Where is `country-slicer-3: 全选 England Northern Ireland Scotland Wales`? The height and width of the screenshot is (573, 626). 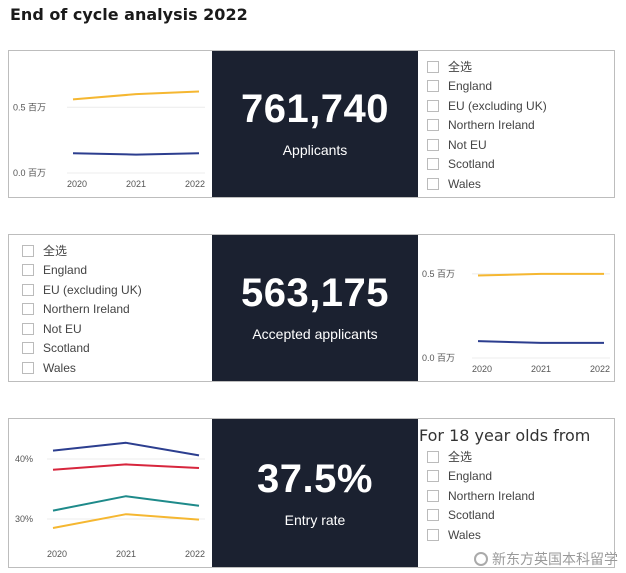
country-slicer-3: 全选 England Northern Ireland Scotland Wales is located at coordinates (514, 495).